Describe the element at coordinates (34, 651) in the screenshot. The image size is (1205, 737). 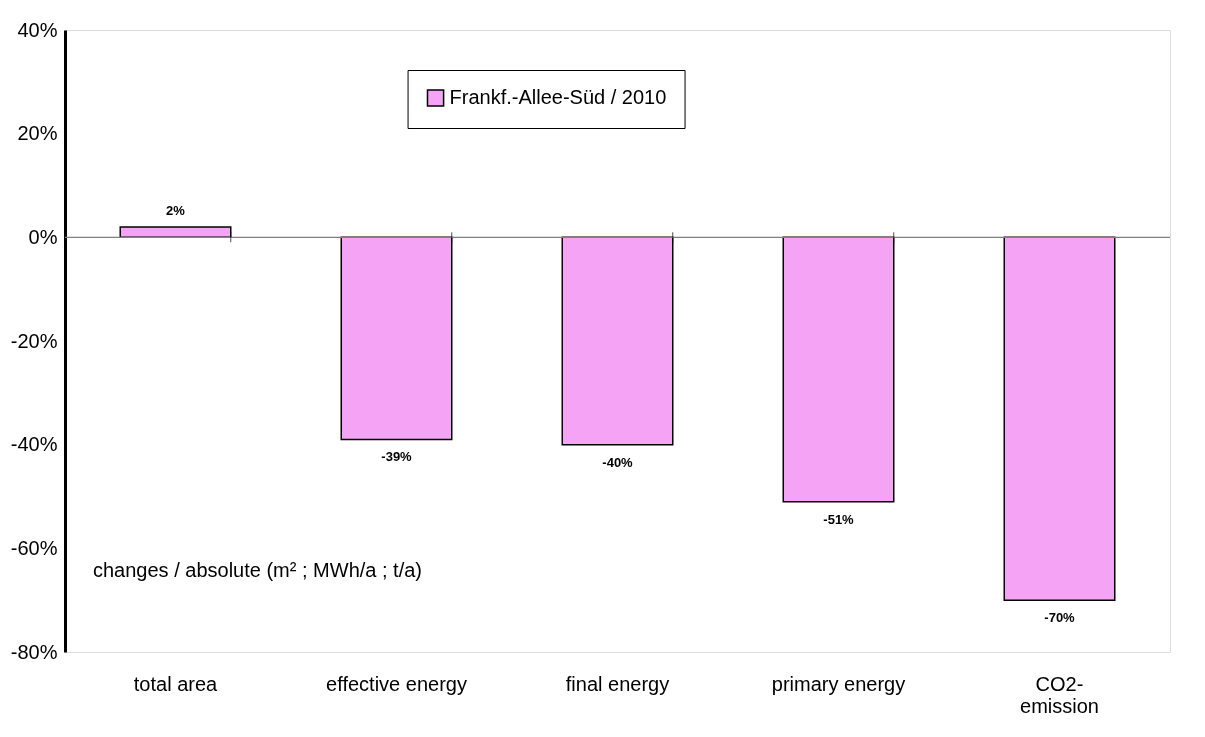
I see `y-tick-label: -80%` at that location.